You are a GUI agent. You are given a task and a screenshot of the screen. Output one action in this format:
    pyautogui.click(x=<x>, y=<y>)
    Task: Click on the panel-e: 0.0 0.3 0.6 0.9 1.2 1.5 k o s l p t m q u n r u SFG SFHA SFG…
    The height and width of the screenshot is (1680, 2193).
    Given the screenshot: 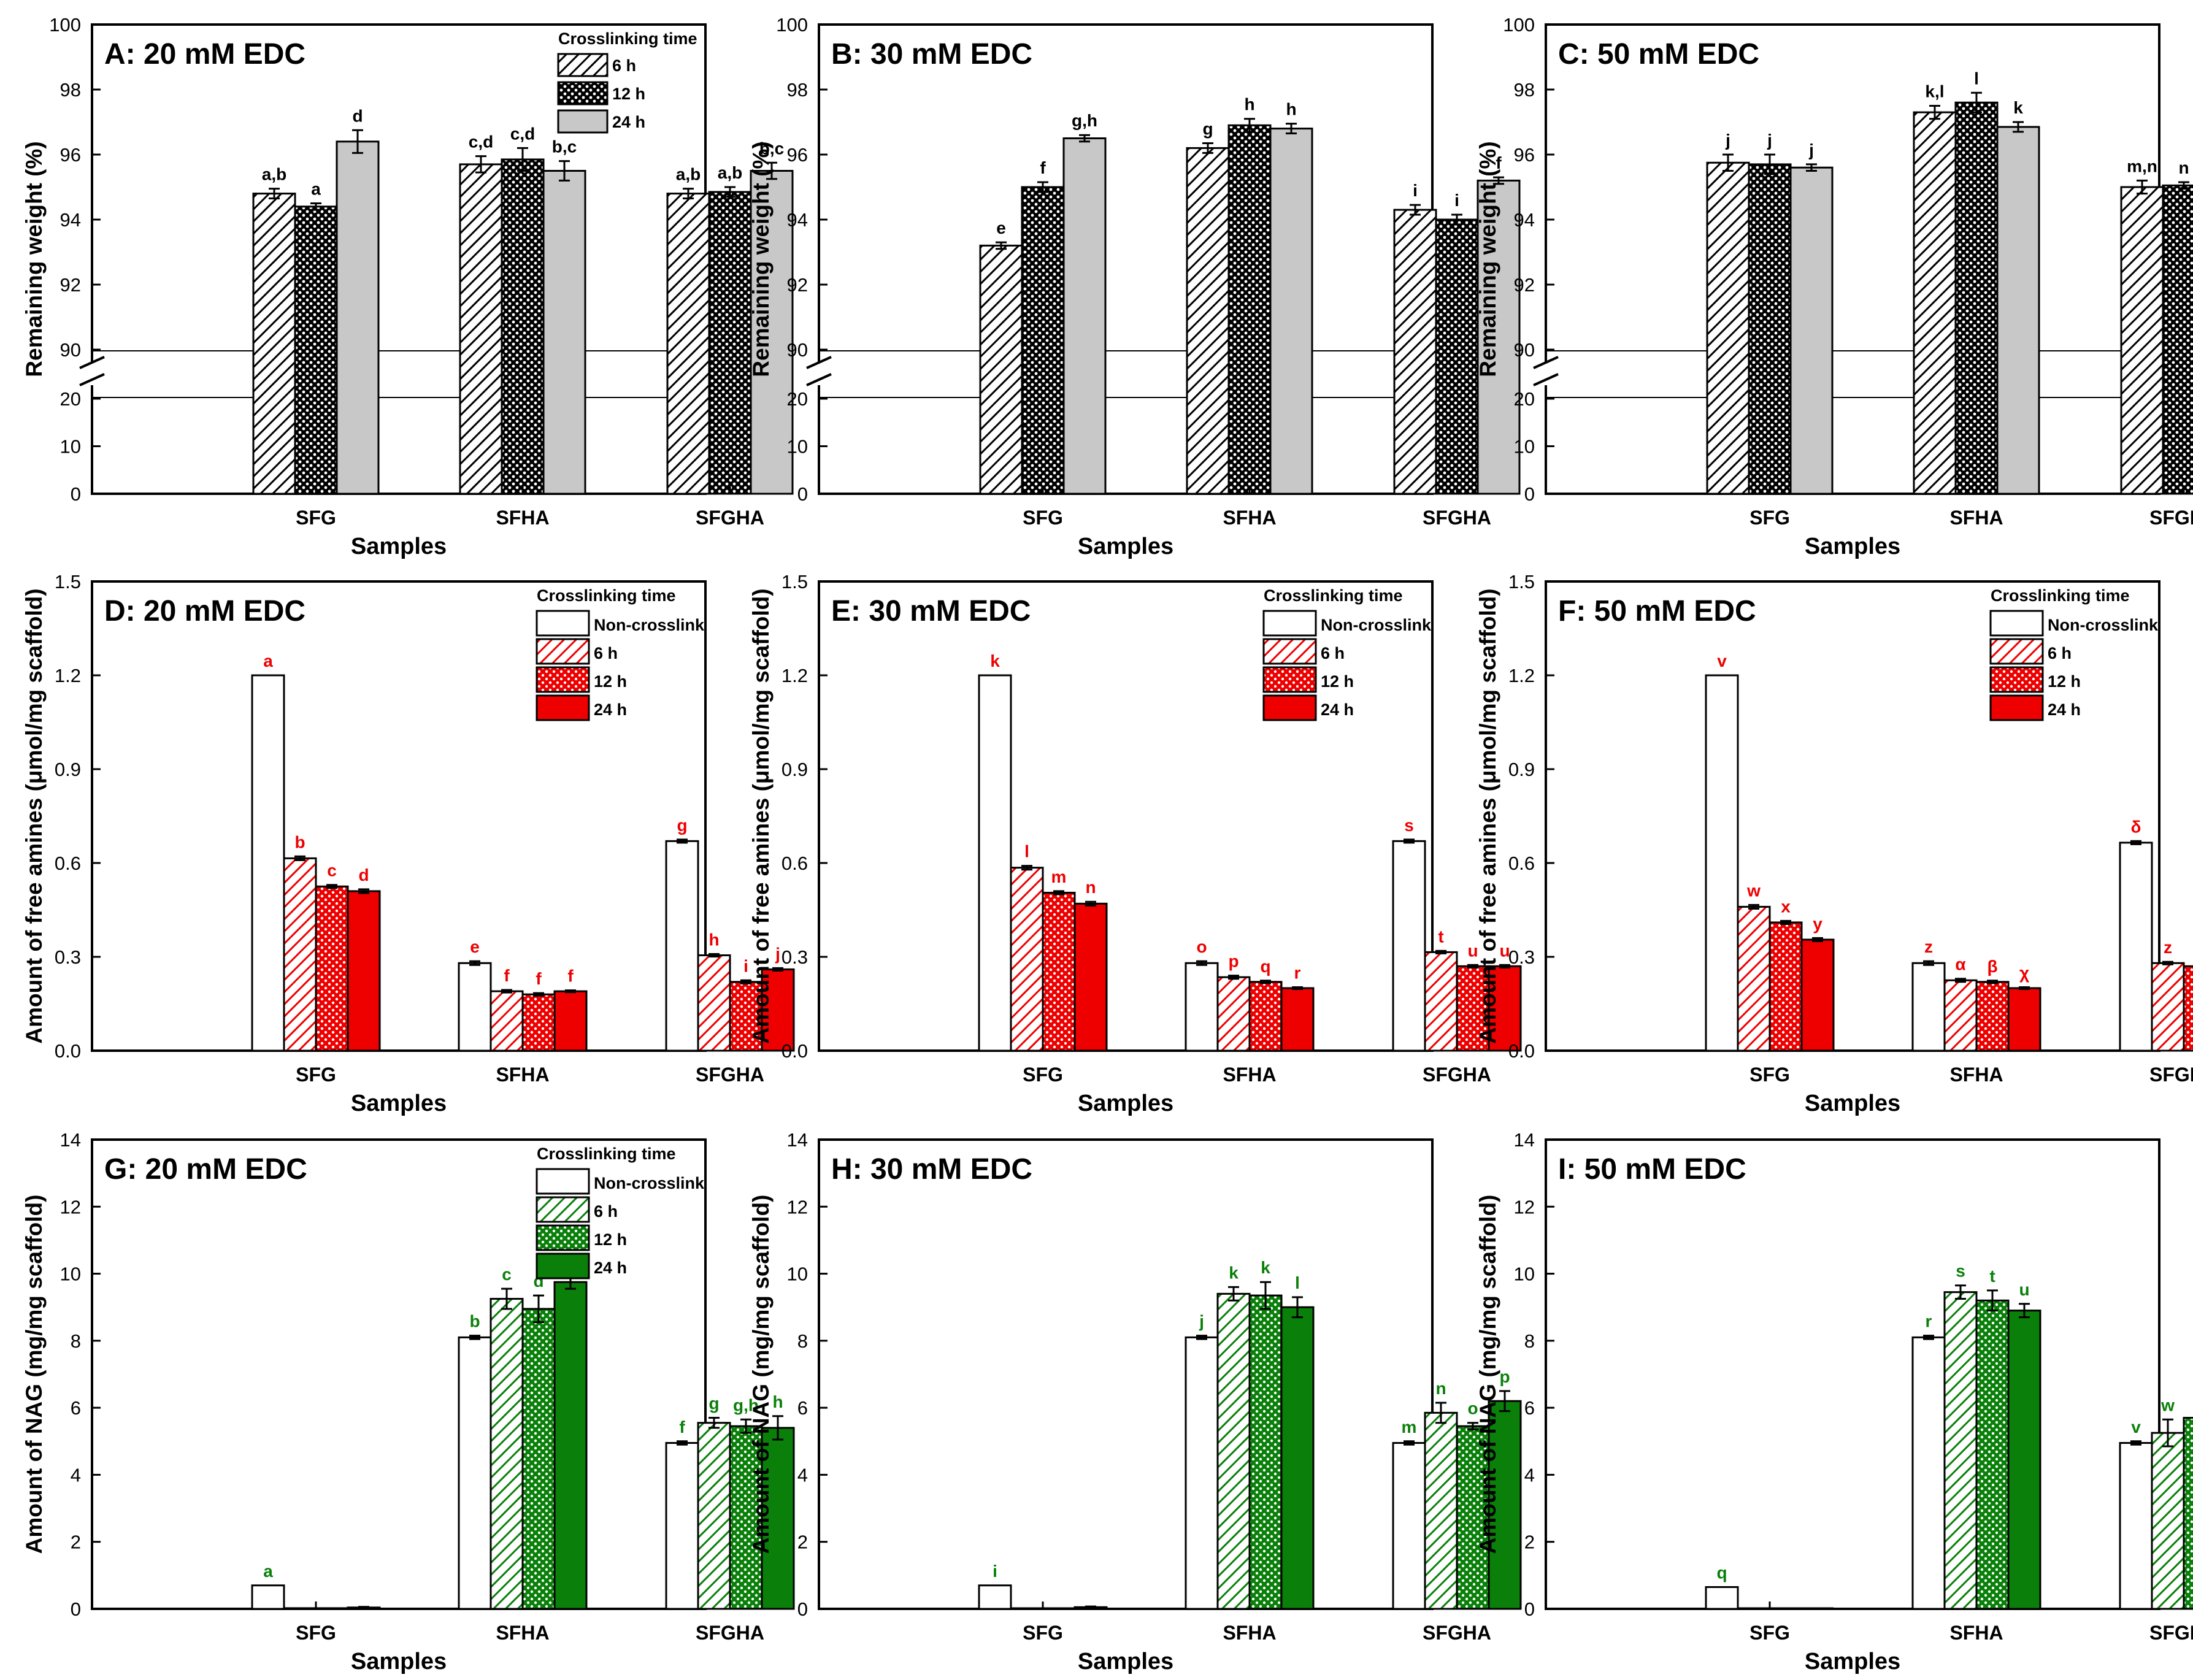 What is the action you would take?
    pyautogui.click(x=1135, y=843)
    